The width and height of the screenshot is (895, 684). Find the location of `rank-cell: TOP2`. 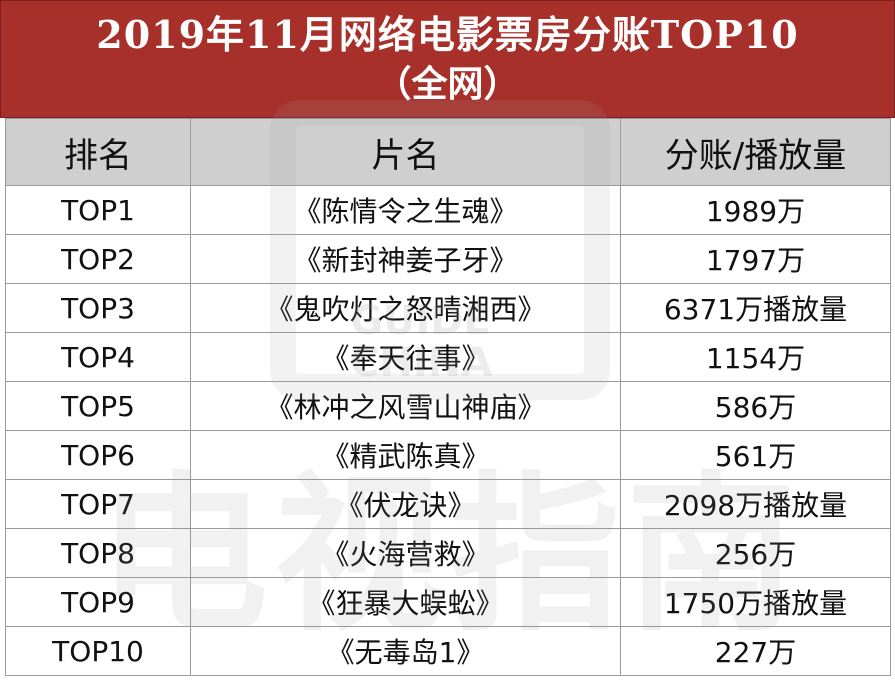

rank-cell: TOP2 is located at coordinates (98, 259).